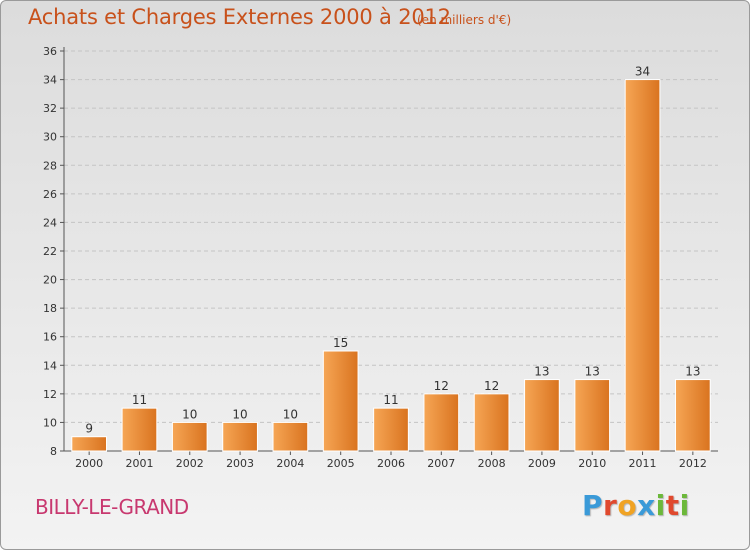 The height and width of the screenshot is (550, 750). I want to click on y-tick-label: 20, so click(50, 280).